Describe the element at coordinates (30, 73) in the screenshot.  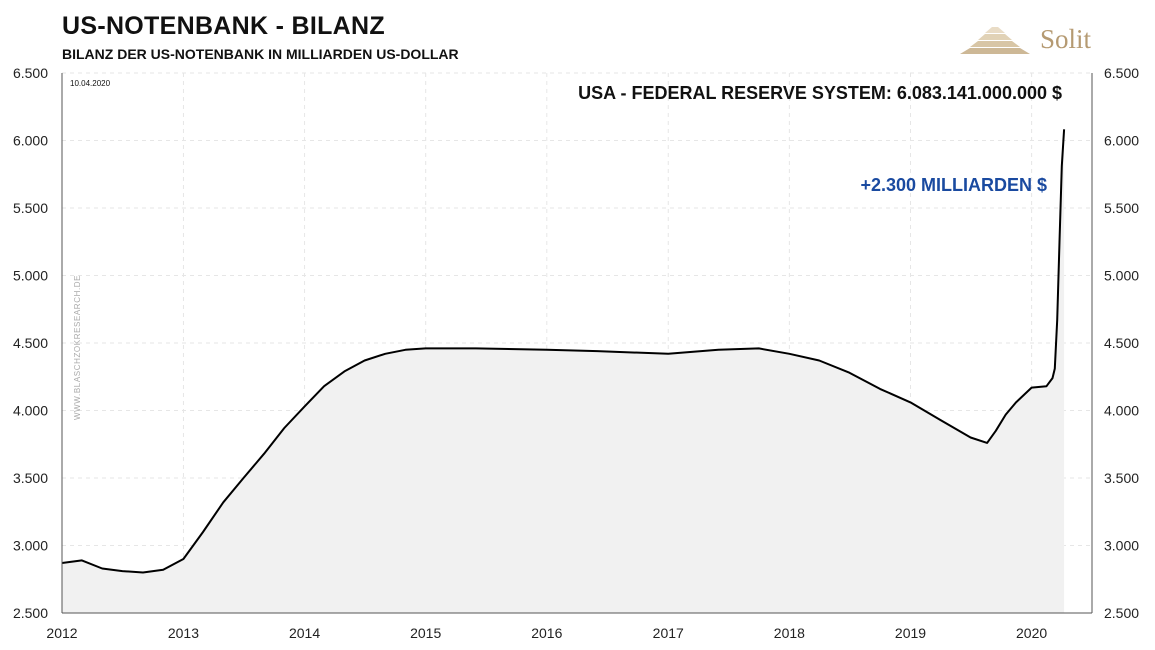
I see `y-tick-label-left: 6.500` at that location.